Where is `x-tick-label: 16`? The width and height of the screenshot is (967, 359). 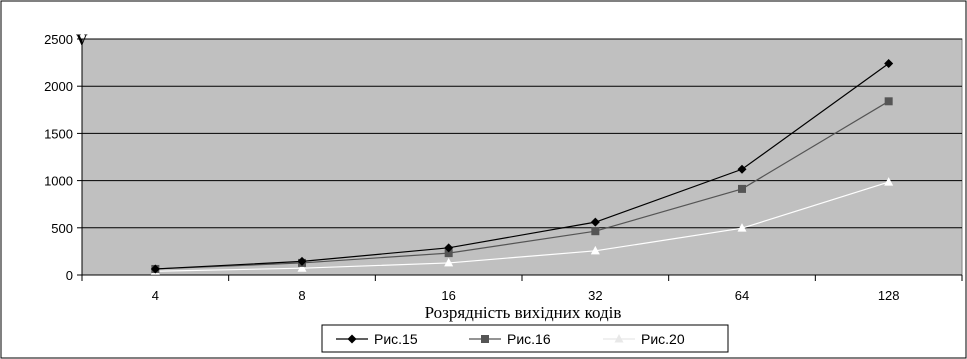 x-tick-label: 16 is located at coordinates (448, 295).